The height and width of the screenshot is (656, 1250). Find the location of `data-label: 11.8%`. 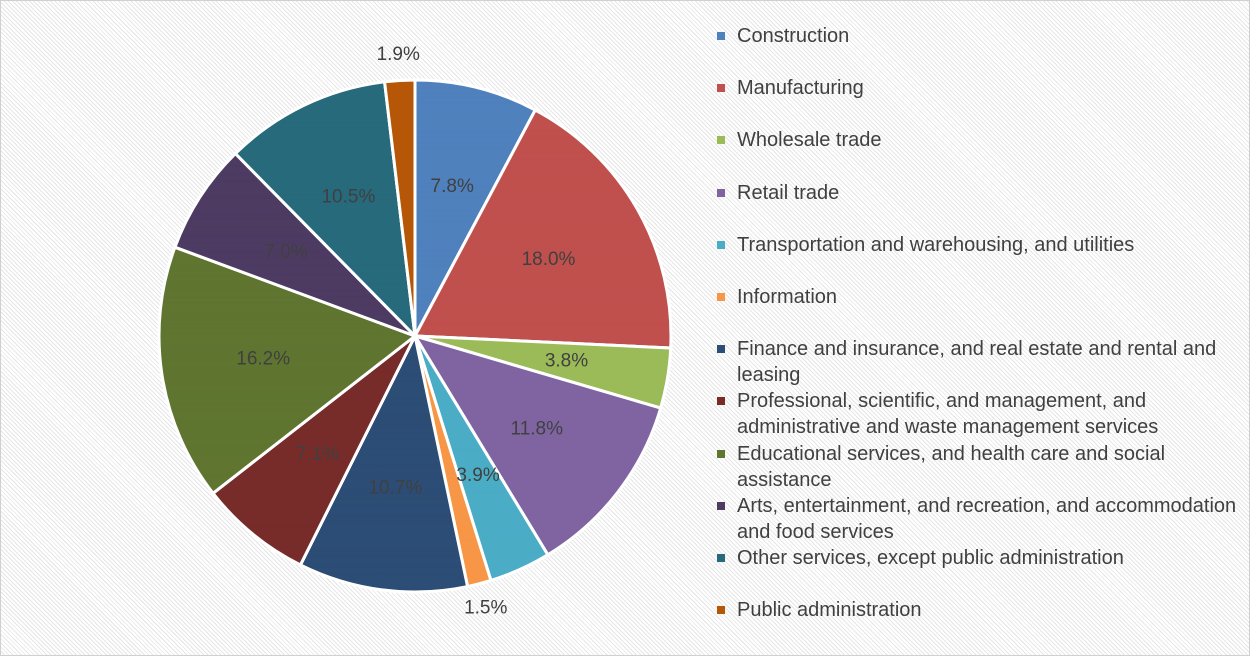

data-label: 11.8% is located at coordinates (537, 429).